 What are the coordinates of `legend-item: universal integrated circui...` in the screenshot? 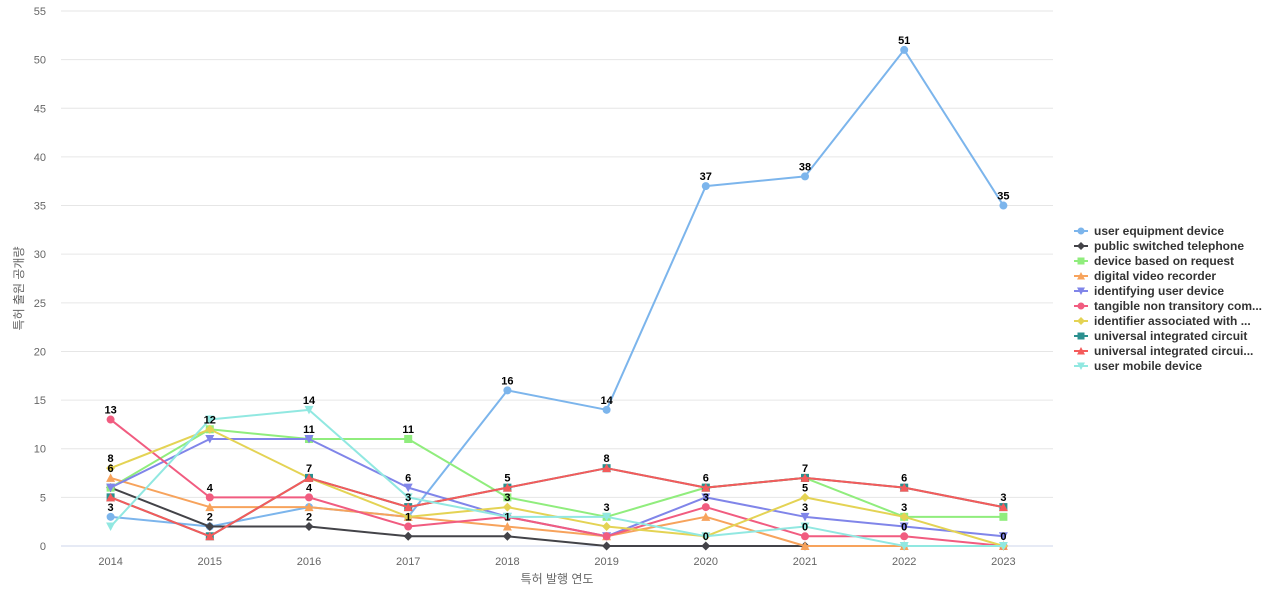 It's located at (1163, 351).